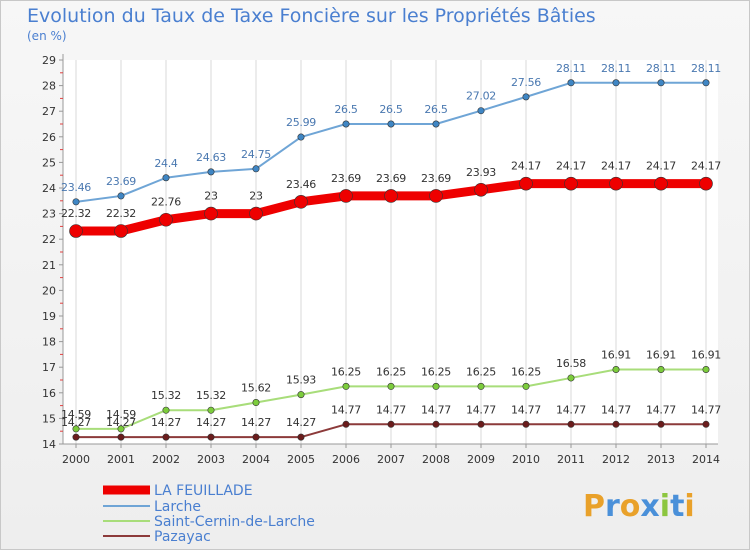 This screenshot has width=750, height=550. What do you see at coordinates (436, 459) in the screenshot?
I see `x-tick-label: 2008` at bounding box center [436, 459].